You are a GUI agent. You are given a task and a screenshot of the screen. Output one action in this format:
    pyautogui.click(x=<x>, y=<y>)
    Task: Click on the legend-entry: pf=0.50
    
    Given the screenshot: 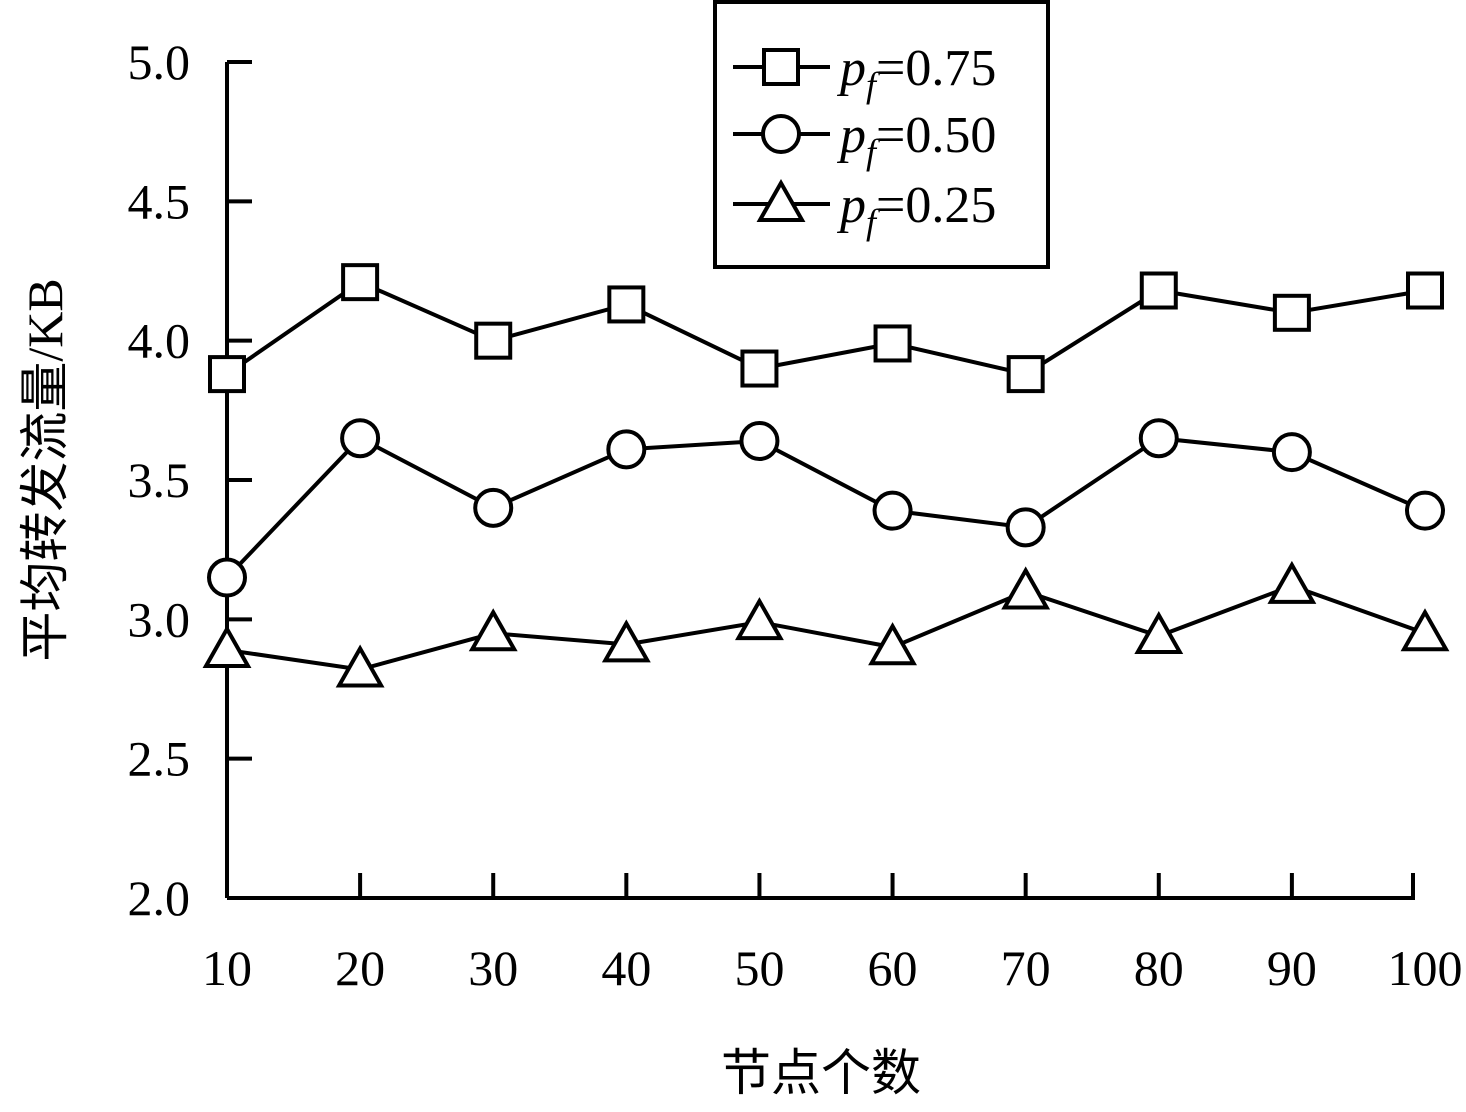 What is the action you would take?
    pyautogui.click(x=864, y=139)
    